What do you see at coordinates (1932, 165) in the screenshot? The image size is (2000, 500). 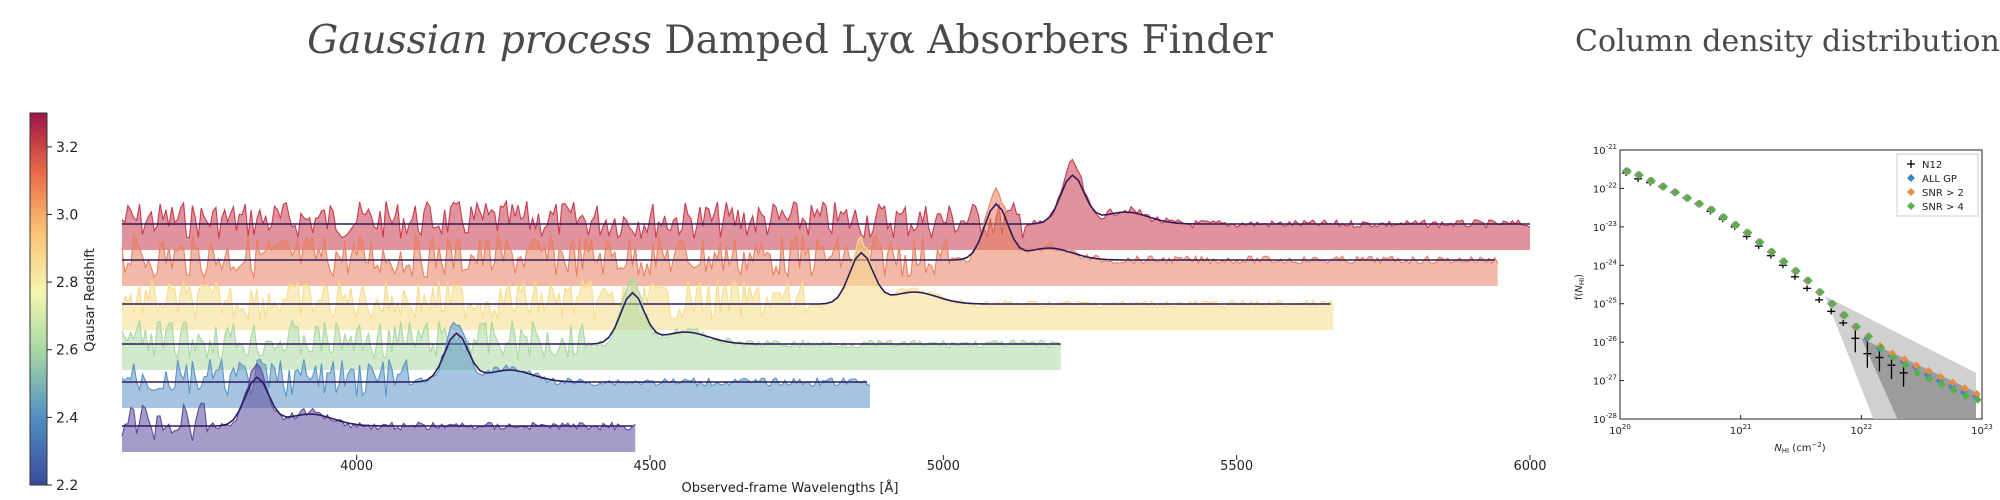 I see `legend-label: N12` at bounding box center [1932, 165].